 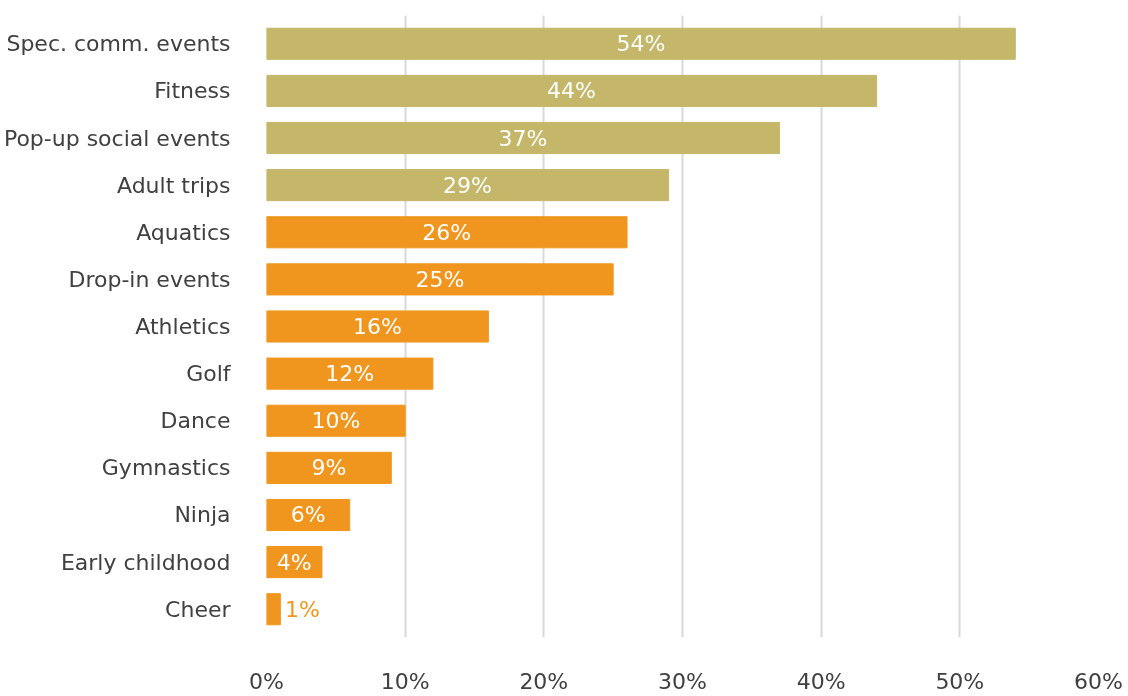 I want to click on data-label: 16%, so click(x=377, y=326).